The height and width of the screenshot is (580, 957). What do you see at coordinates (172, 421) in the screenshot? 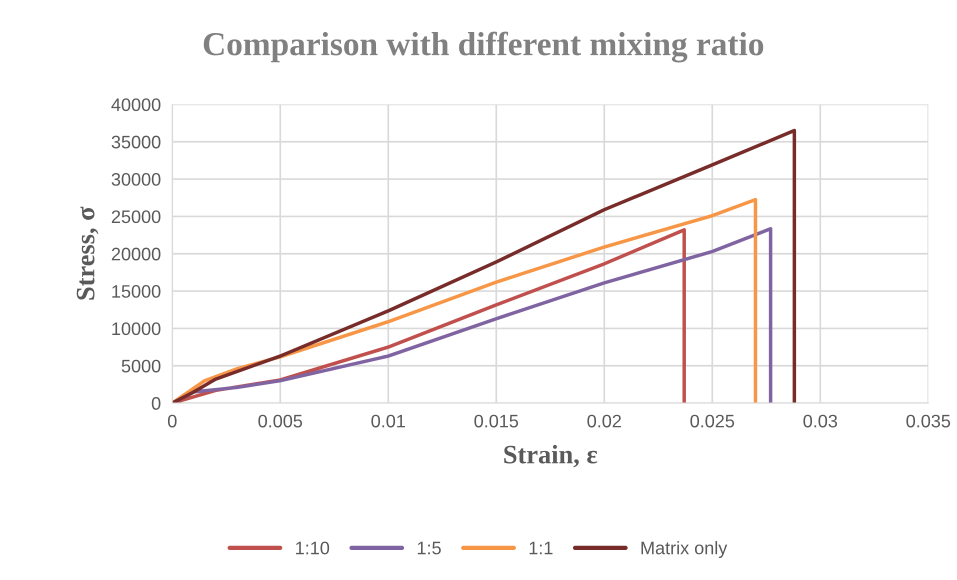
I see `x-tick-label: 0` at bounding box center [172, 421].